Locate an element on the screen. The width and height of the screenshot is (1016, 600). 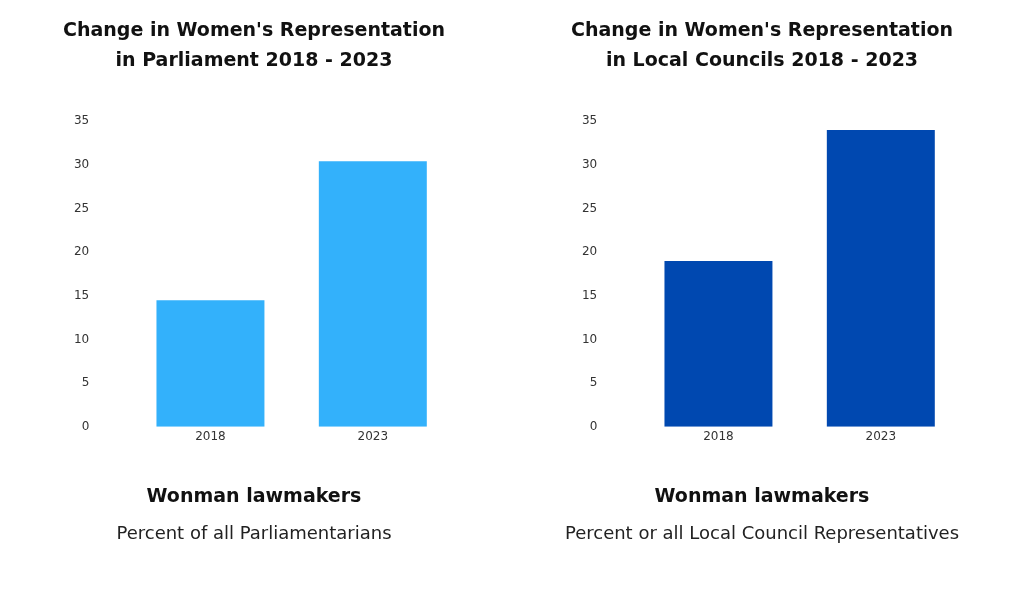
text: Percent of all Parliamentarians is located at coordinates (254, 532).